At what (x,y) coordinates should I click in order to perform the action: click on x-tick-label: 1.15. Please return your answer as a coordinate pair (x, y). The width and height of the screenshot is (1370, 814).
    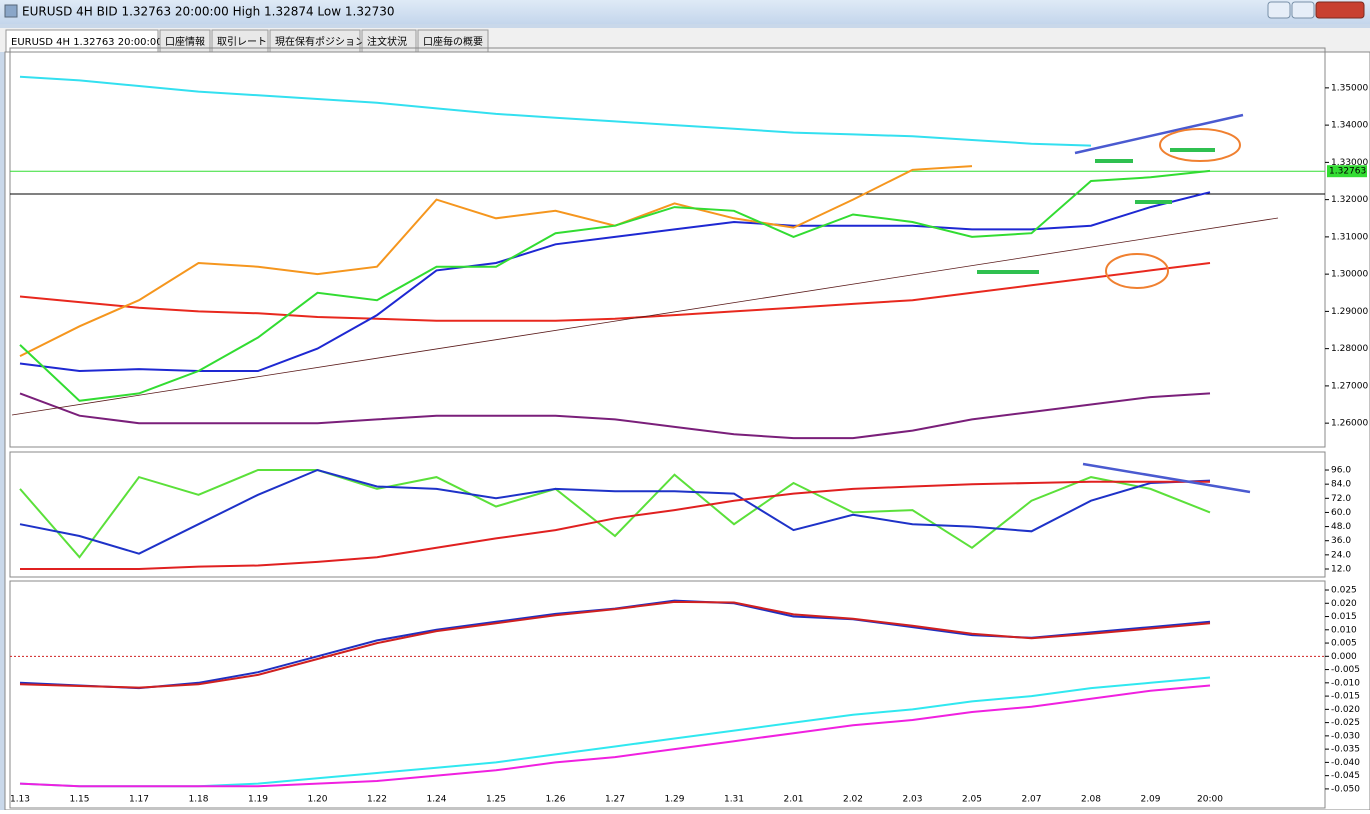
    Looking at the image, I should click on (79, 800).